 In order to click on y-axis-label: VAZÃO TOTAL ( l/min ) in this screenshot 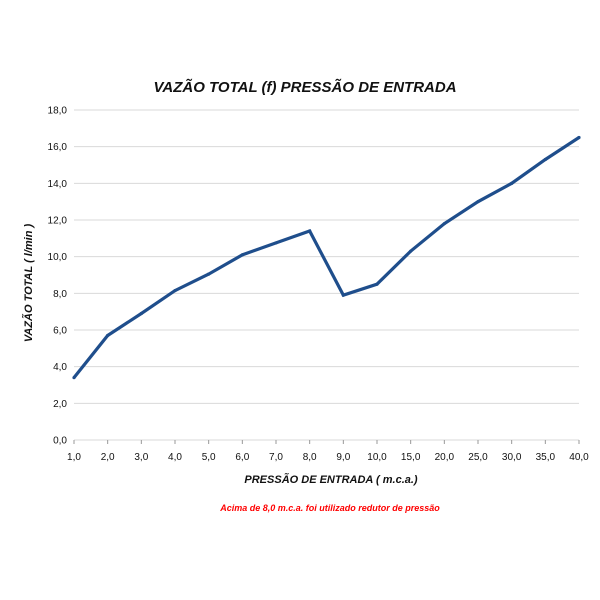, I will do `click(28, 282)`.